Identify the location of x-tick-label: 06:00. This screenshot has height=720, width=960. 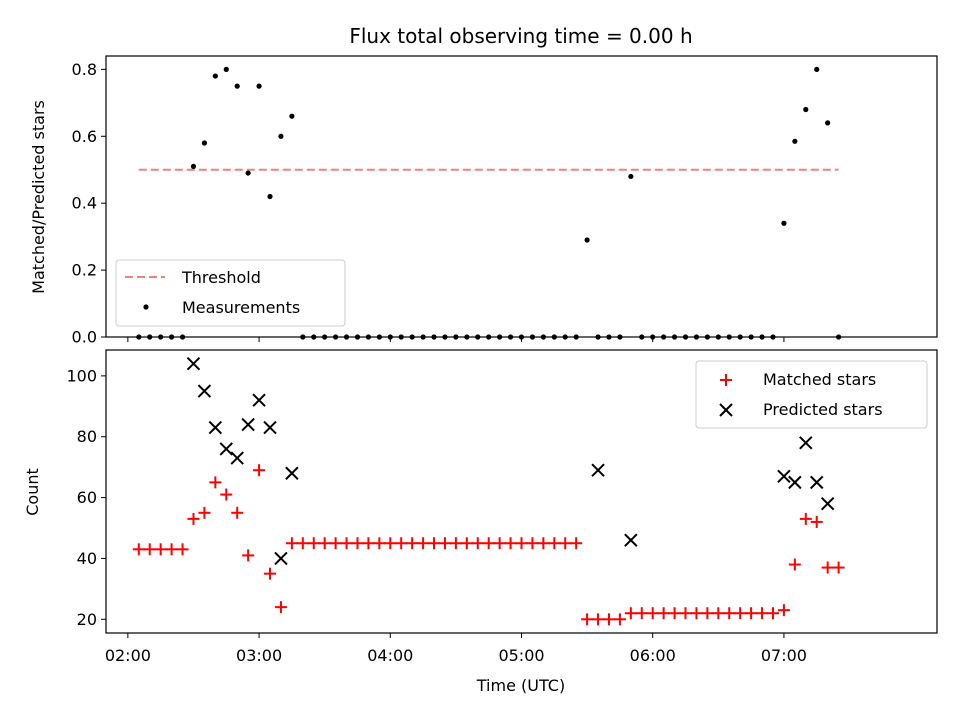
(653, 655).